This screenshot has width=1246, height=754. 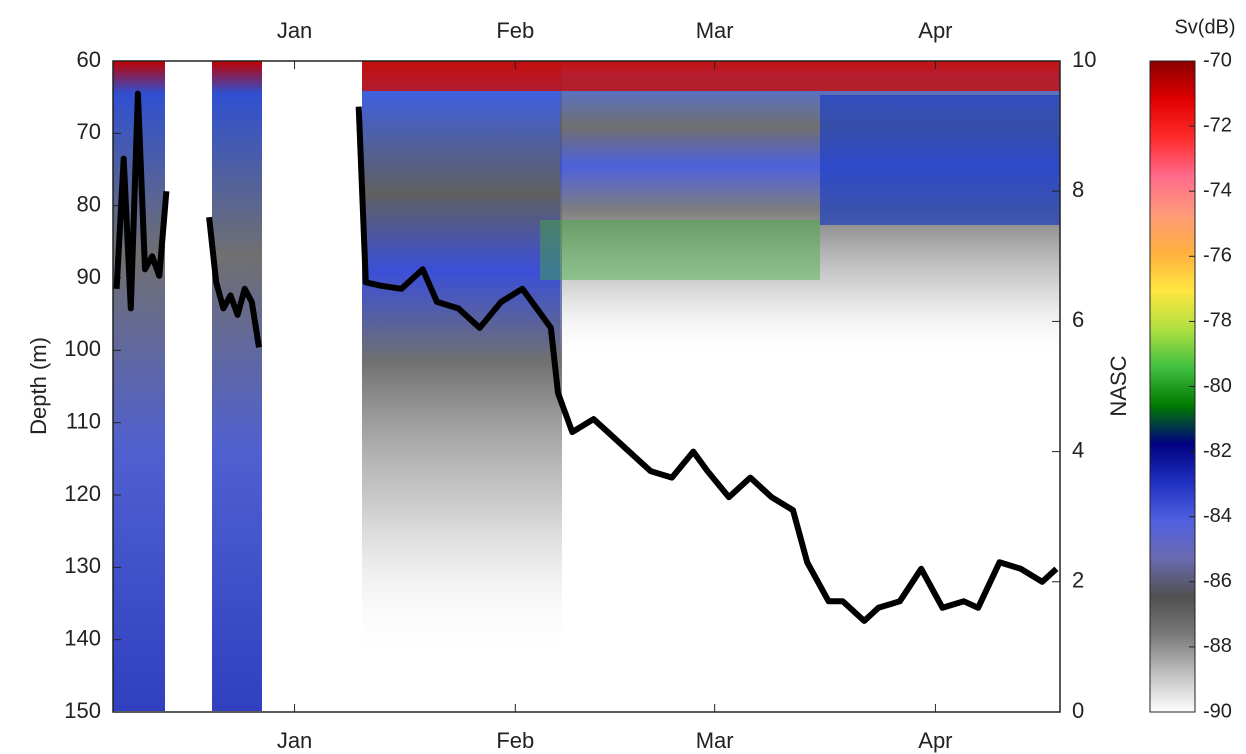 I want to click on colorbar-tick-label: -80, so click(x=1217, y=386).